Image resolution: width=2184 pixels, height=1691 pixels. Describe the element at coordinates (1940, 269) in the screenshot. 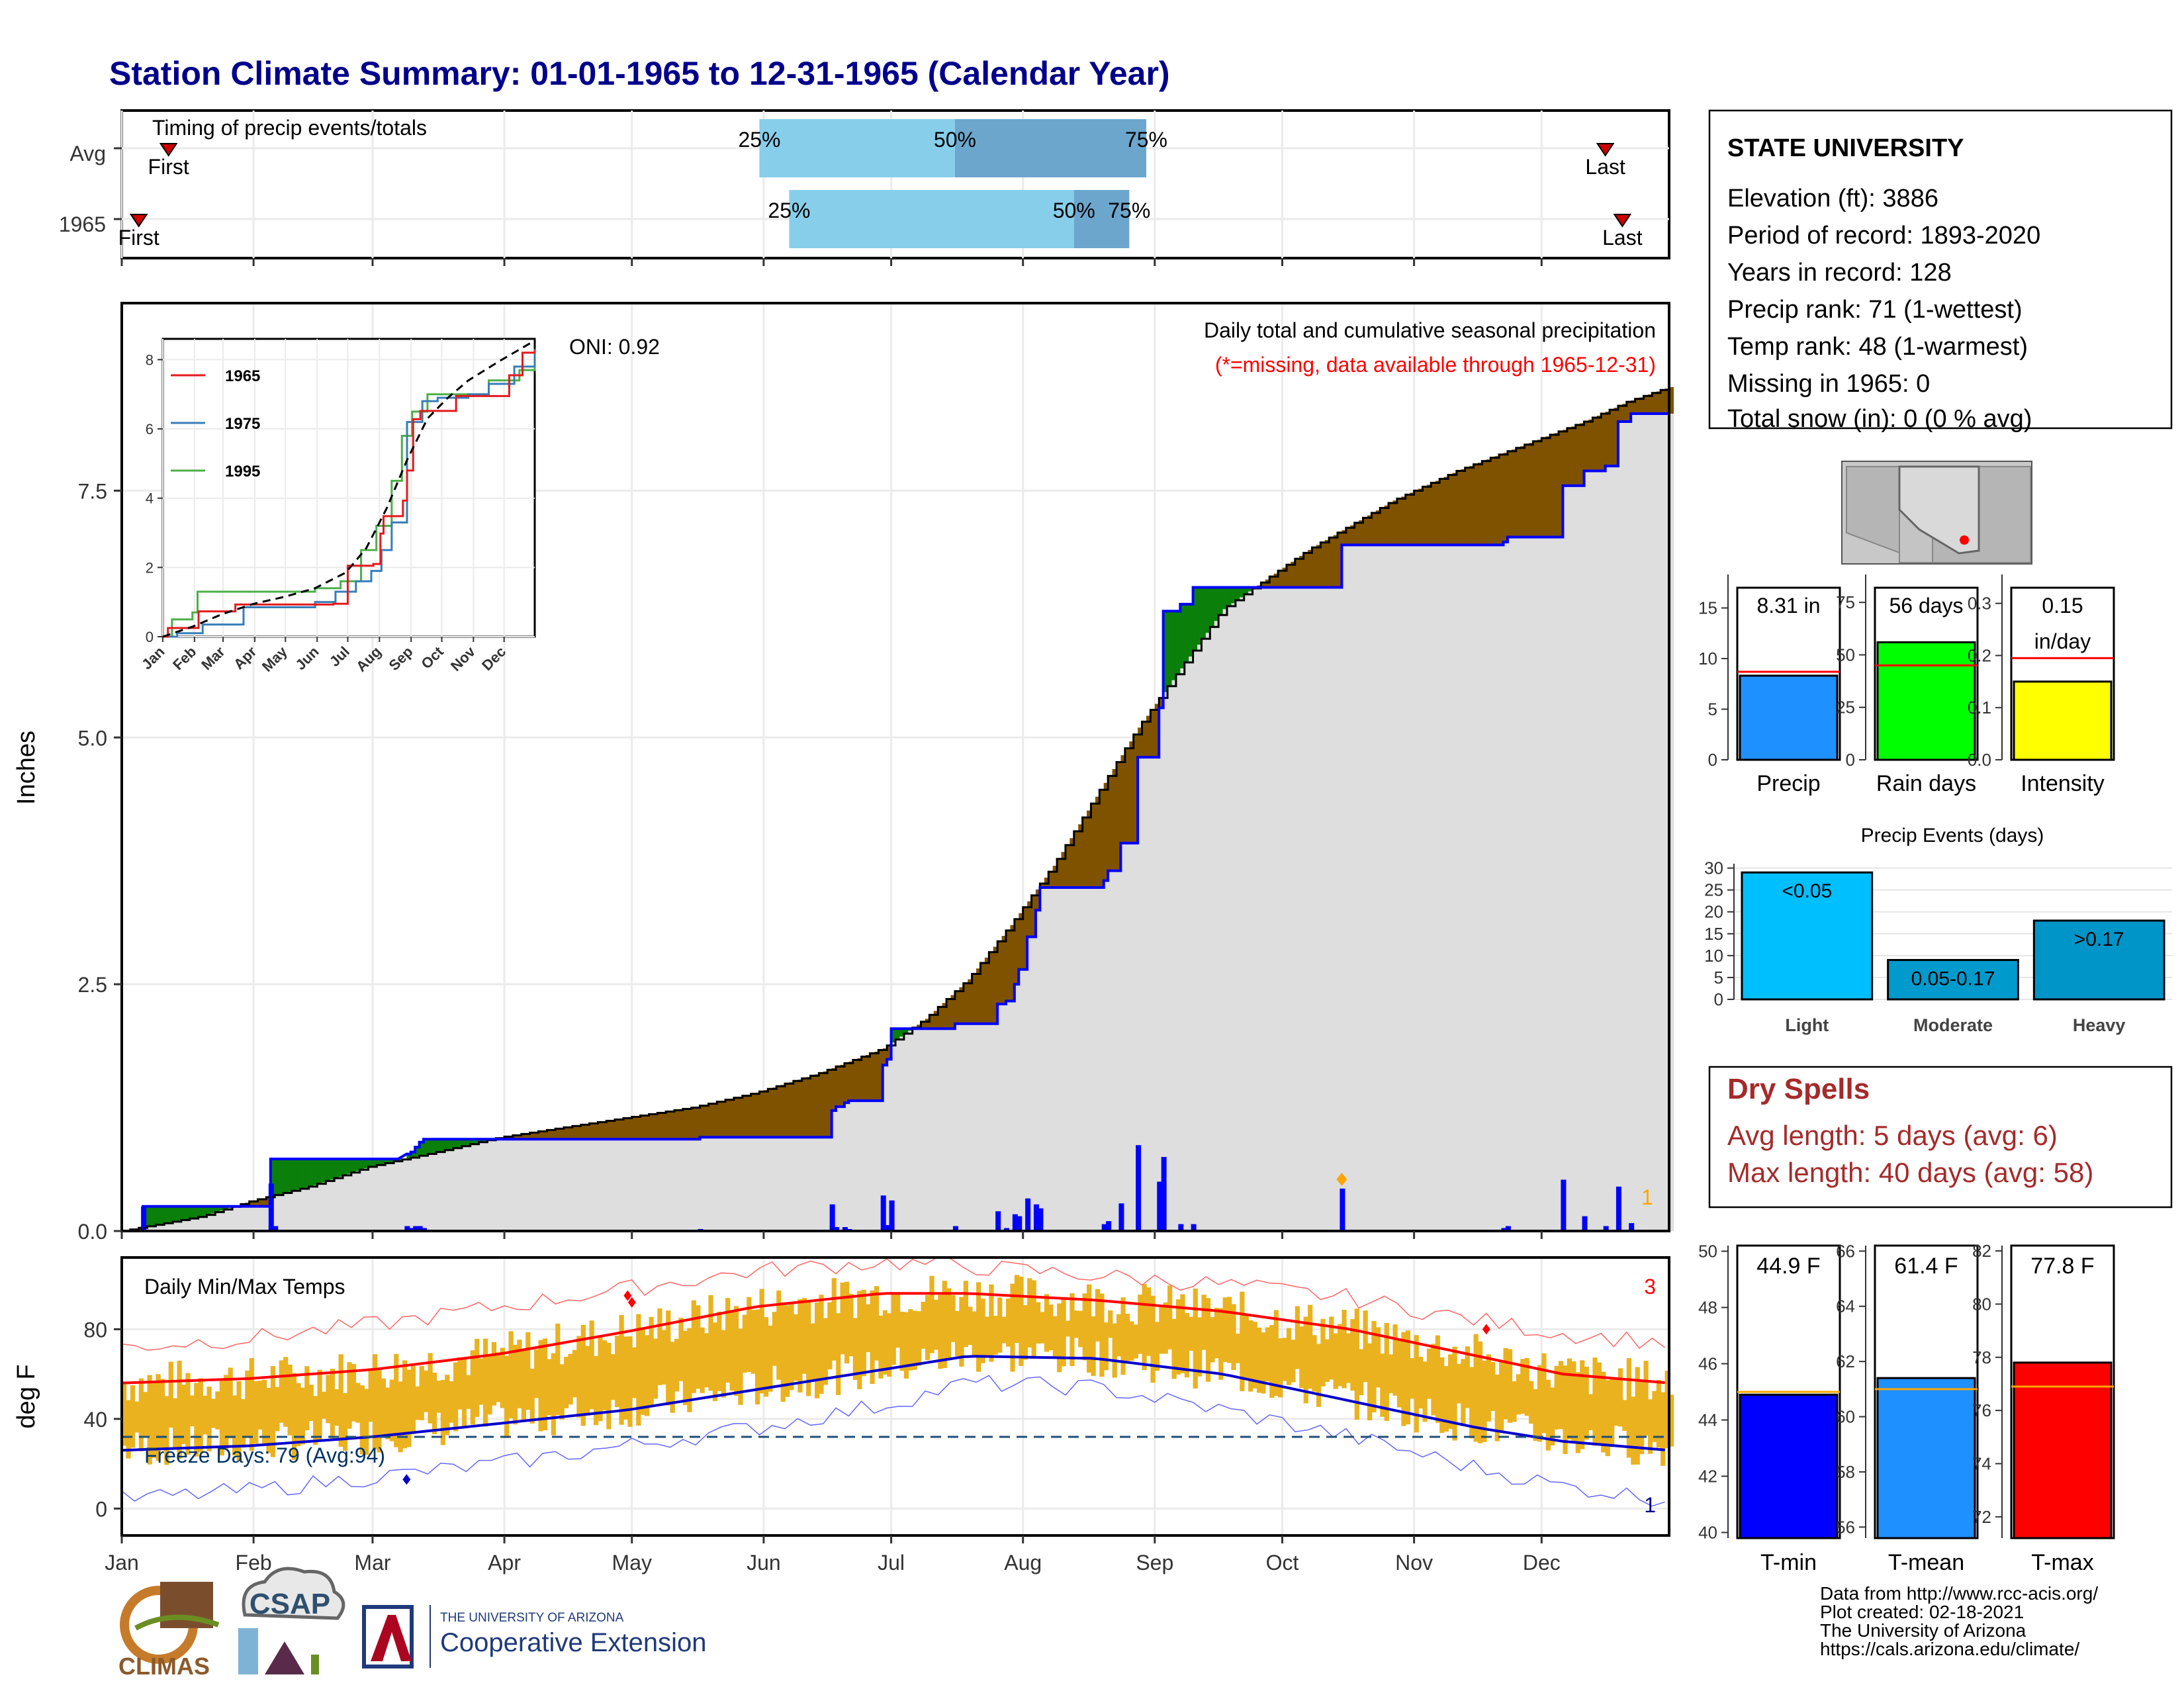

I see `station-info-frame` at that location.